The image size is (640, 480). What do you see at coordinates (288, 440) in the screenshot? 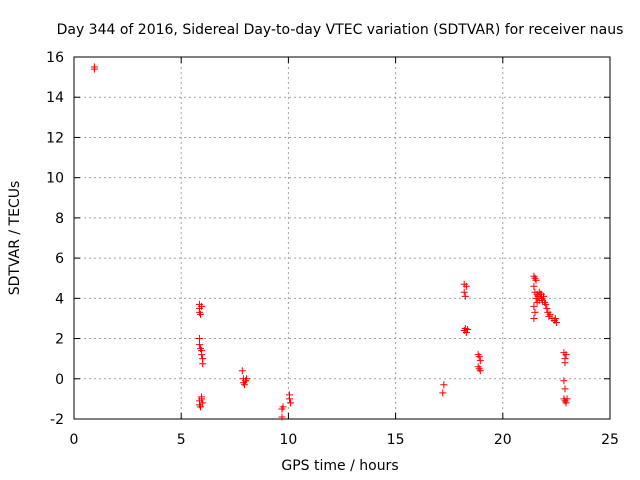
I see `x-tick-label: 10` at bounding box center [288, 440].